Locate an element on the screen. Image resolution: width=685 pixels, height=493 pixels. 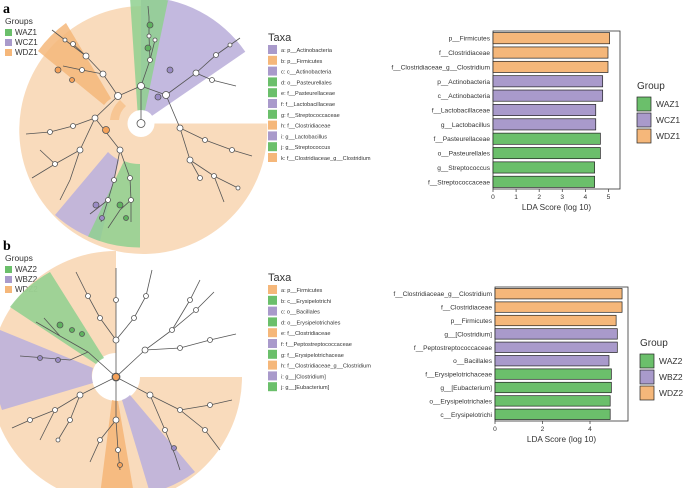
lda-bar-label: o__Pasteurellales is located at coordinates (464, 154).